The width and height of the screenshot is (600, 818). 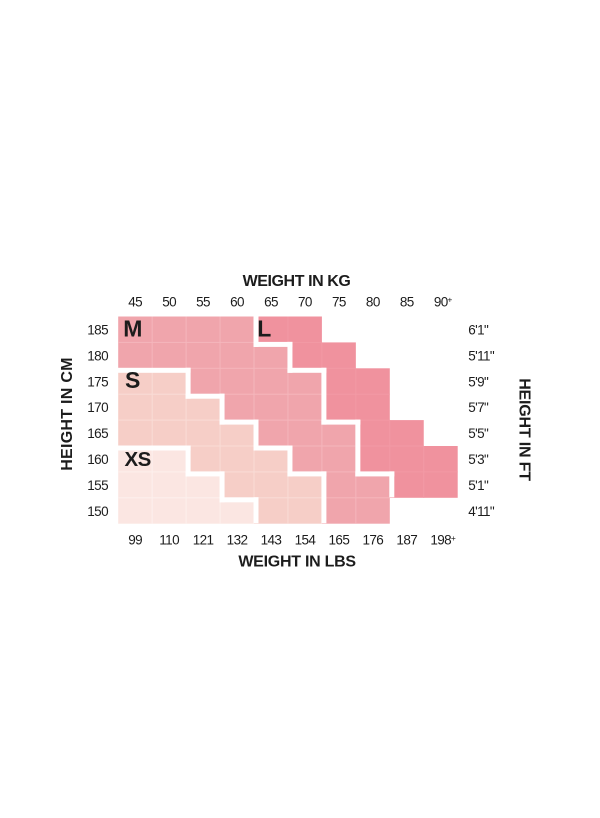 What do you see at coordinates (264, 329) in the screenshot?
I see `svg-text: L` at bounding box center [264, 329].